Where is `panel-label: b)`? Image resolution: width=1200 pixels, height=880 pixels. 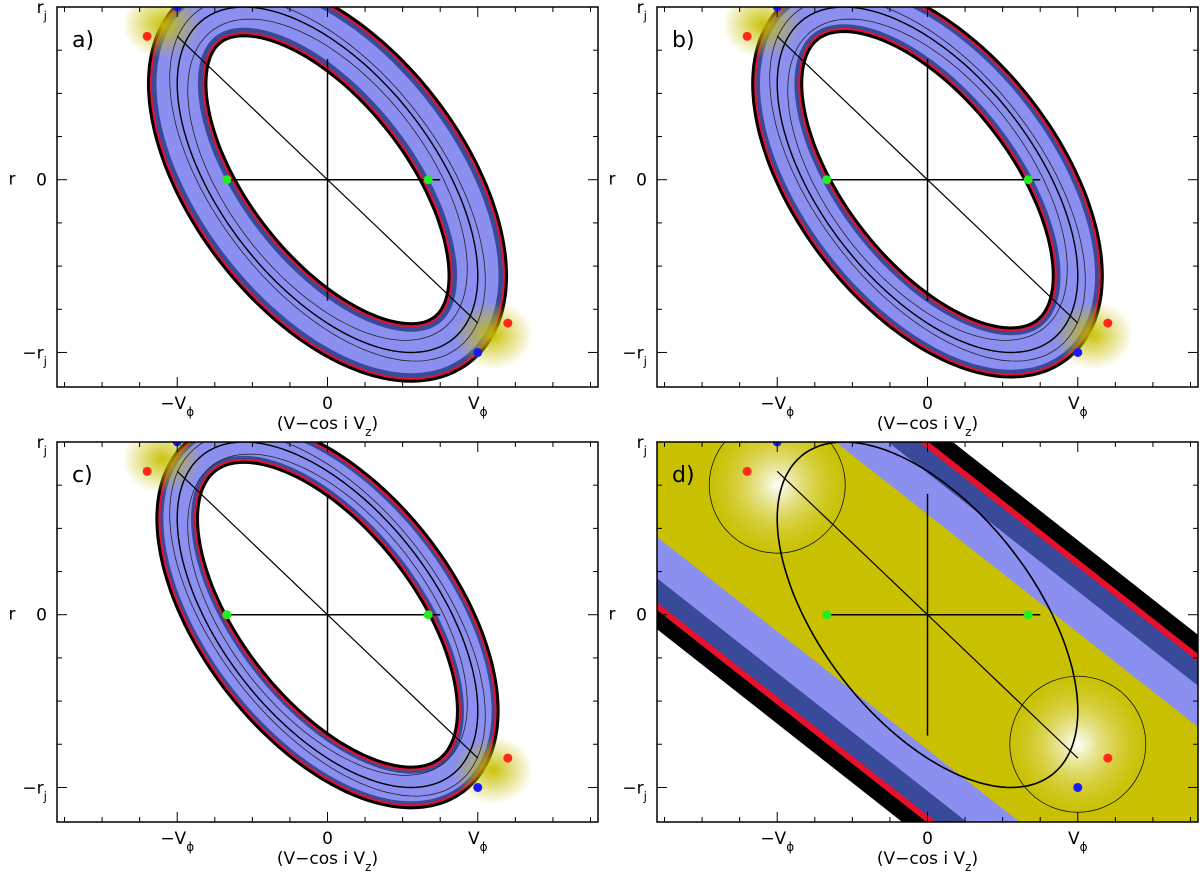
panel-label: b) is located at coordinates (683, 40).